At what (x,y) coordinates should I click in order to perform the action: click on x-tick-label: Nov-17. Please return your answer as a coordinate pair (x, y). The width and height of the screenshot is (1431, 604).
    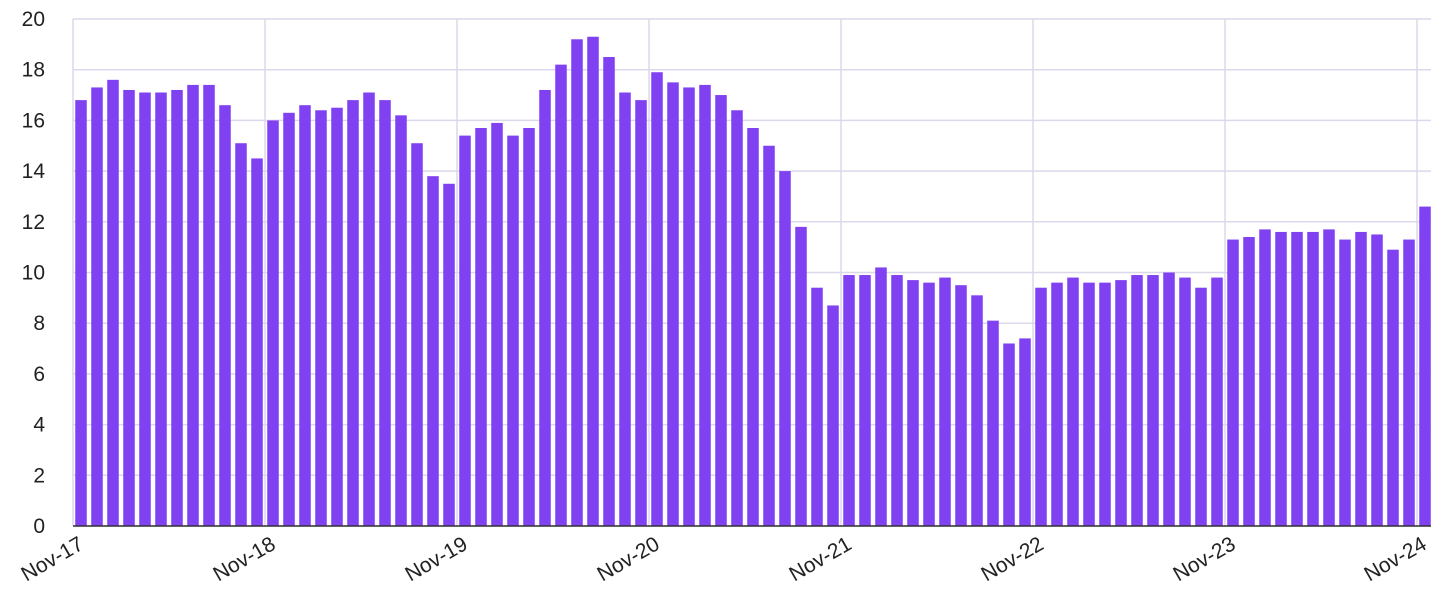
    Looking at the image, I should click on (52, 559).